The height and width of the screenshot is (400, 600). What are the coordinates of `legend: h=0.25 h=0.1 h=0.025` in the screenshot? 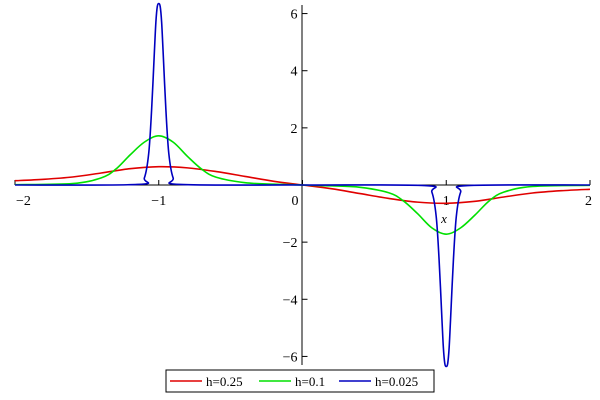 It's located at (300, 381).